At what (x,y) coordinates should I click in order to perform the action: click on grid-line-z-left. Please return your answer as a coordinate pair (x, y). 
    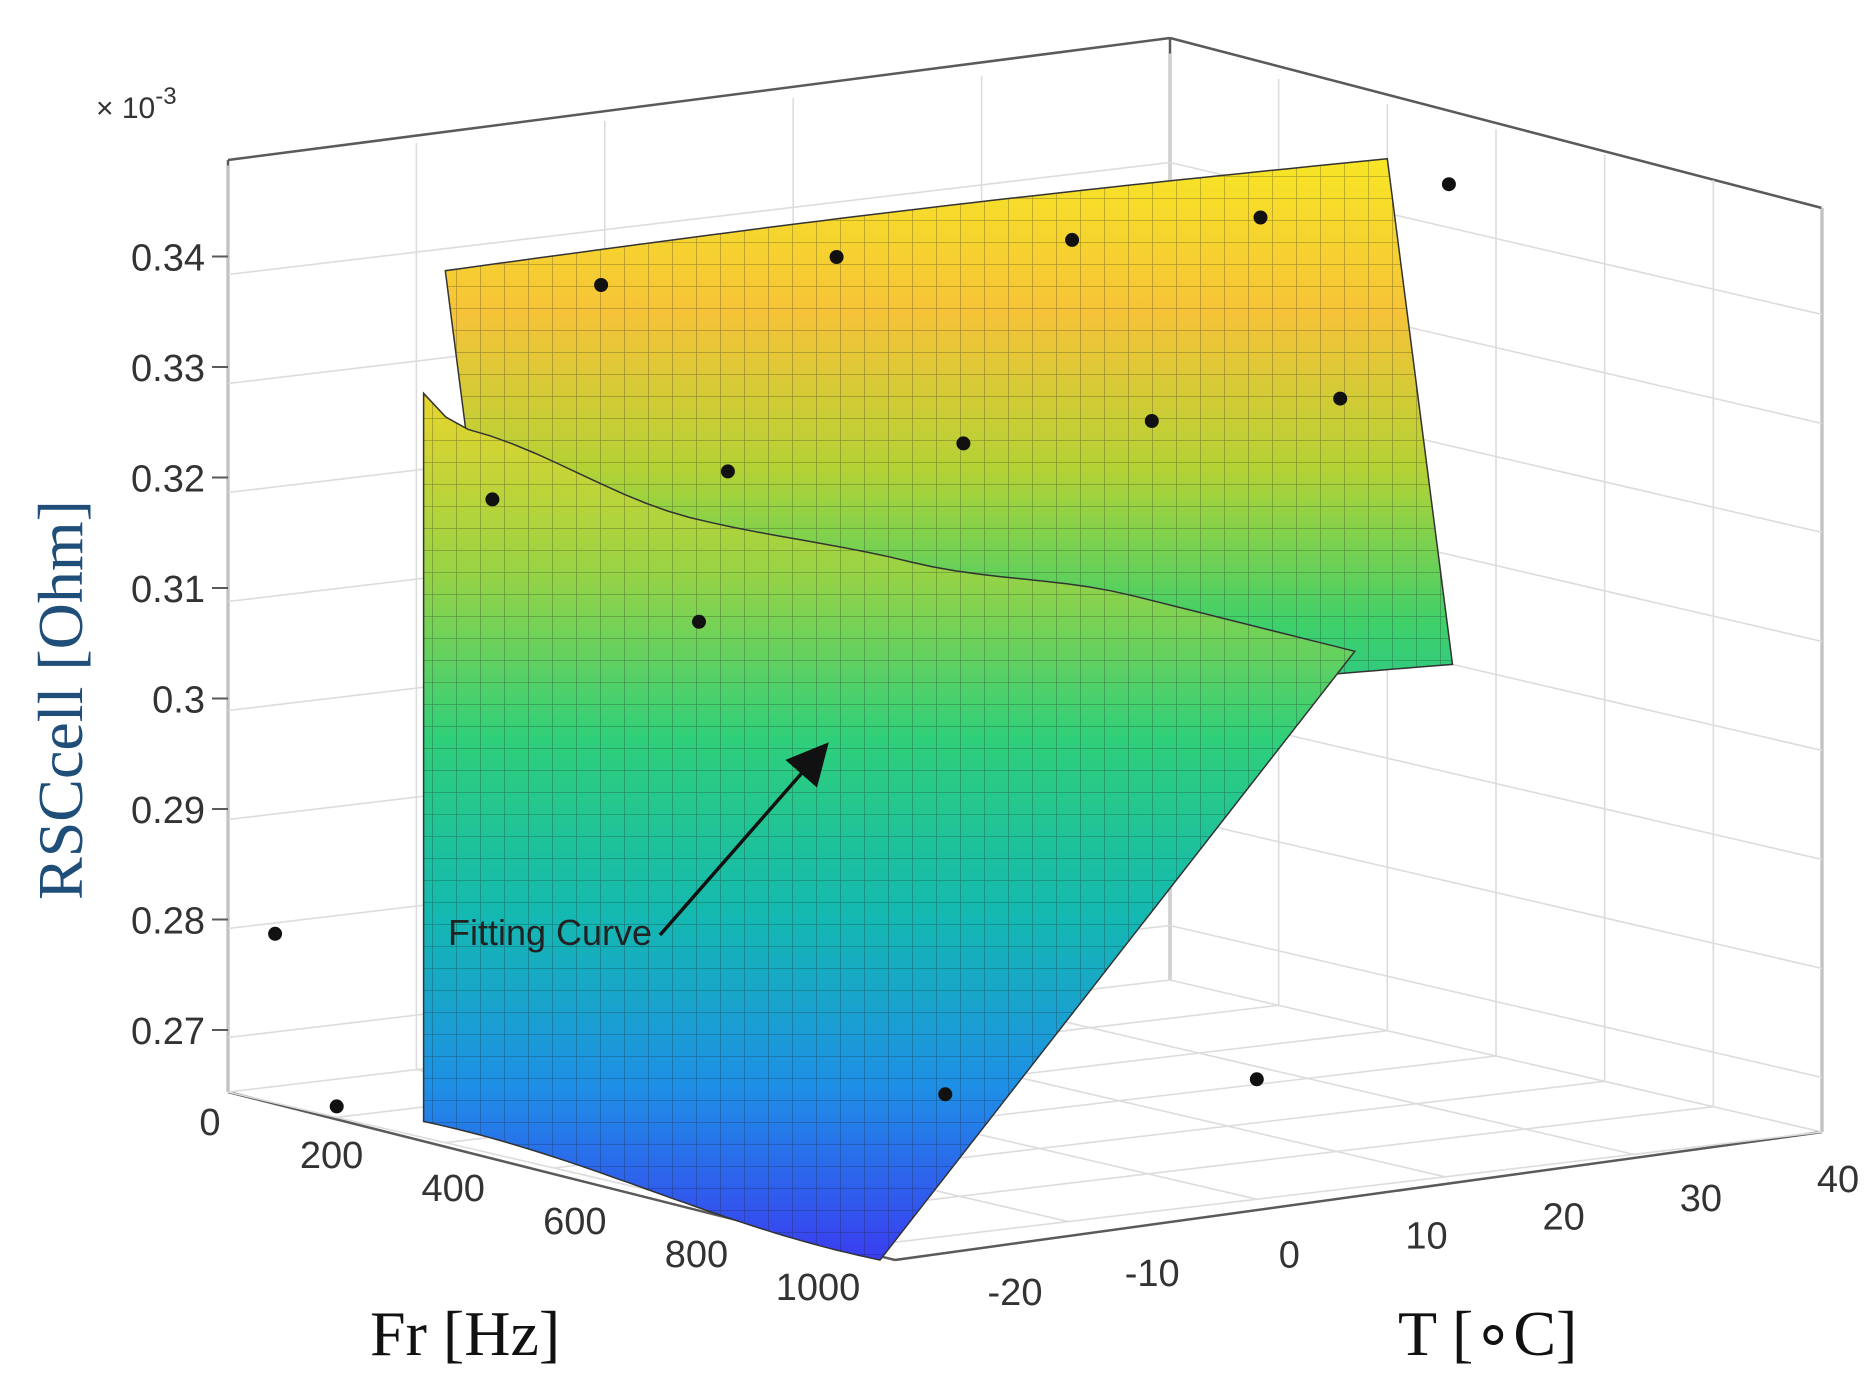
    Looking at the image, I should click on (699, 218).